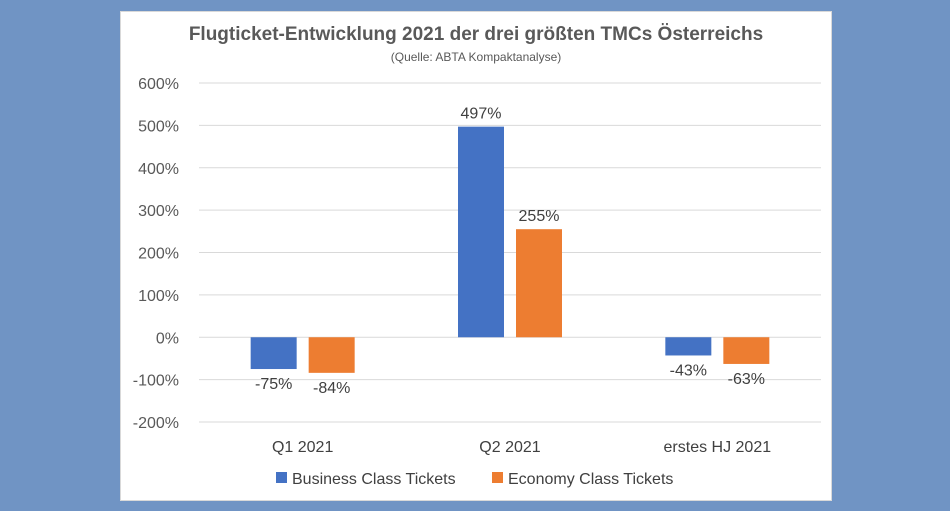 The width and height of the screenshot is (950, 511). What do you see at coordinates (509, 447) in the screenshot?
I see `x-category-label: Q2 2021` at bounding box center [509, 447].